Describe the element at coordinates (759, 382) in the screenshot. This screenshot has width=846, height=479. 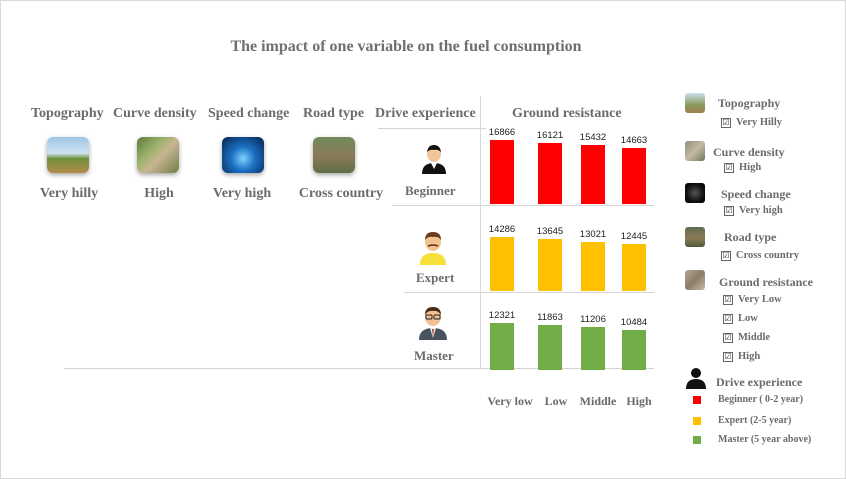
I see `legend-drive-experience-label: Drive experience` at that location.